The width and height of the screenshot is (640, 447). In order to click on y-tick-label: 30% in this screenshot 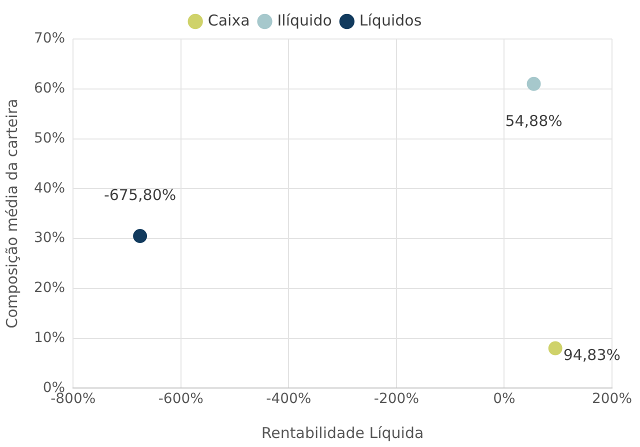, I will do `click(50, 238)`.